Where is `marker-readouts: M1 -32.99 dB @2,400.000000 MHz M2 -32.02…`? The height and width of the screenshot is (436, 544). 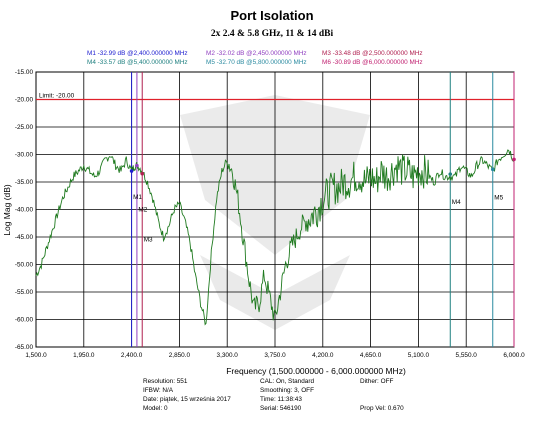
marker-readouts: M1 -32.99 dB @2,400.000000 MHz M2 -32.02… is located at coordinates (255, 58).